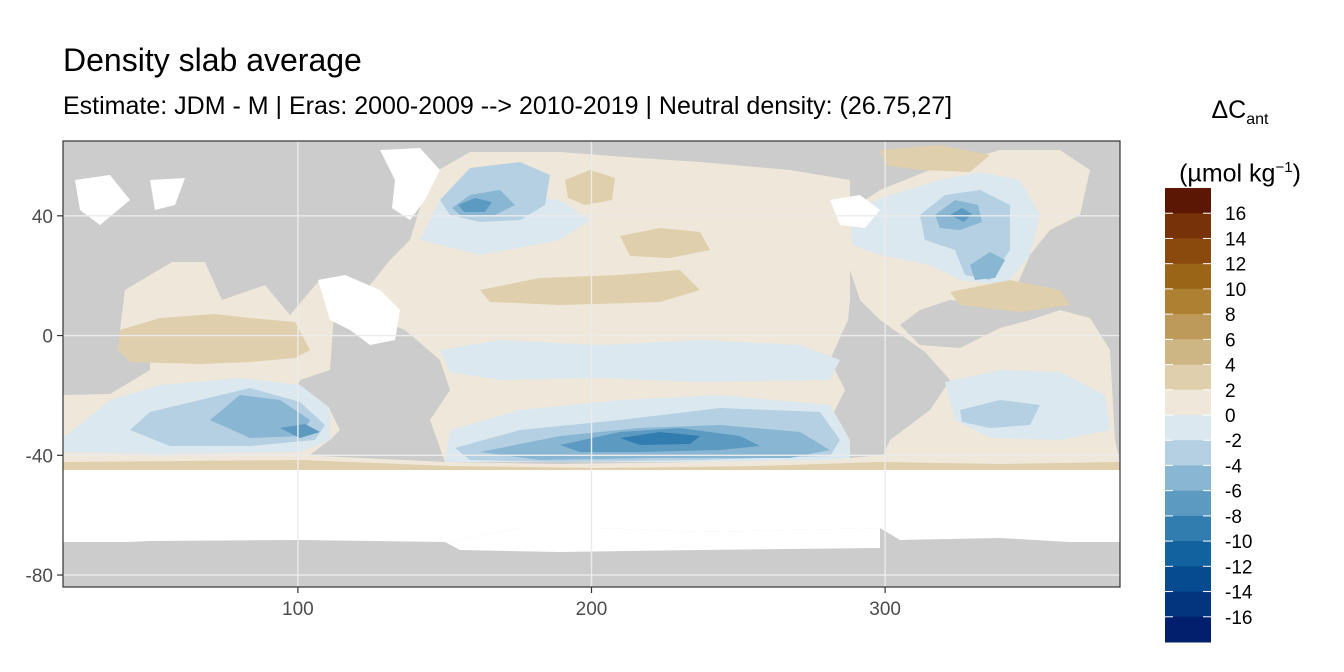 This screenshot has width=1344, height=672. What do you see at coordinates (1238, 542) in the screenshot?
I see `legend-tick-label: -10` at bounding box center [1238, 542].